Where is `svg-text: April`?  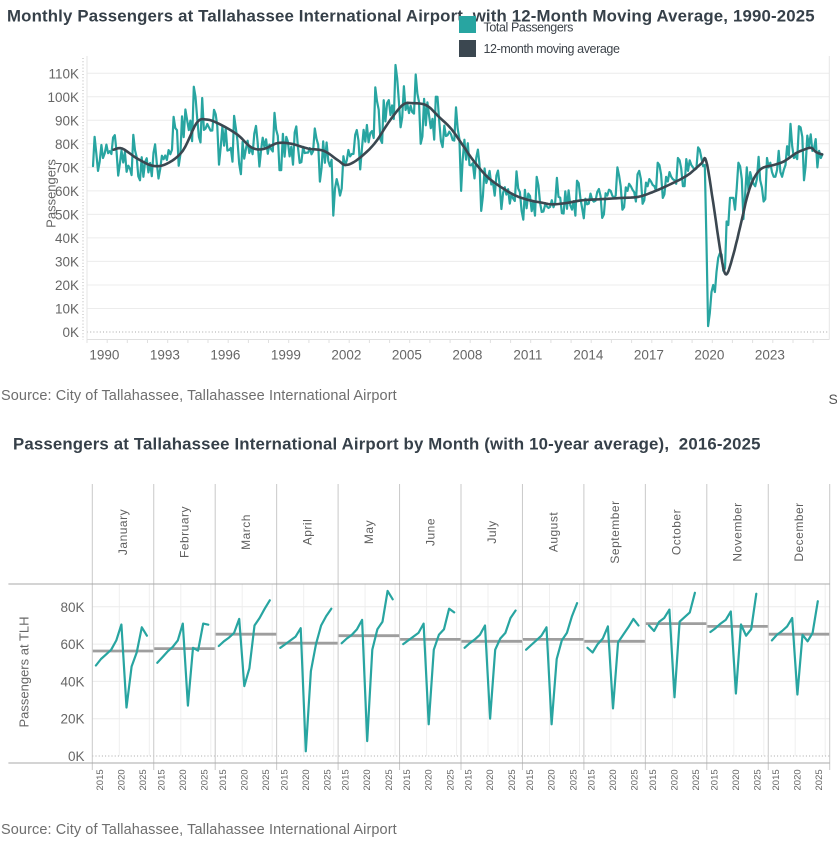
svg-text: April is located at coordinates (308, 532).